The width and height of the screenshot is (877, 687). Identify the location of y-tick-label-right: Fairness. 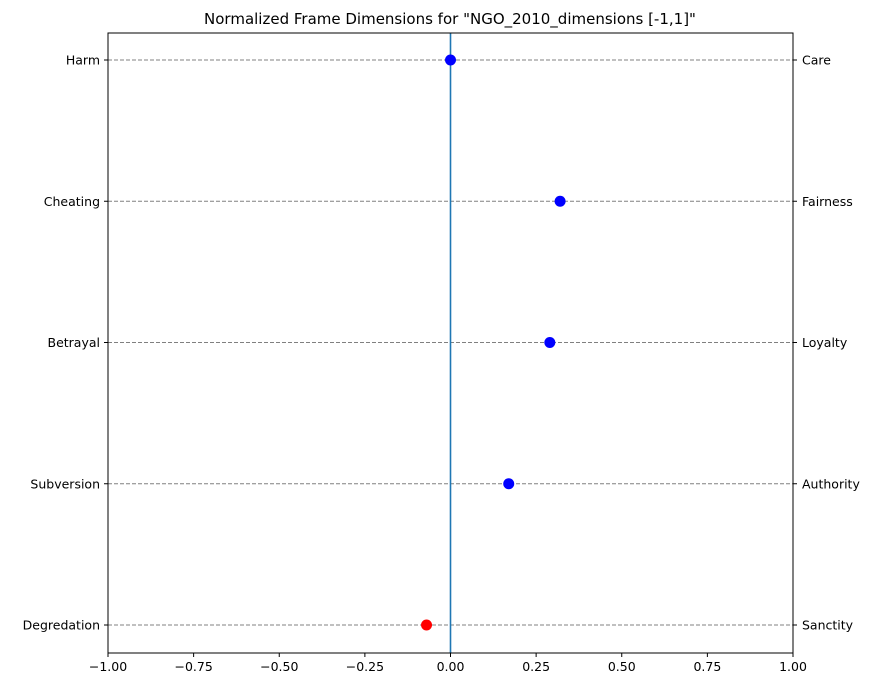
(827, 201).